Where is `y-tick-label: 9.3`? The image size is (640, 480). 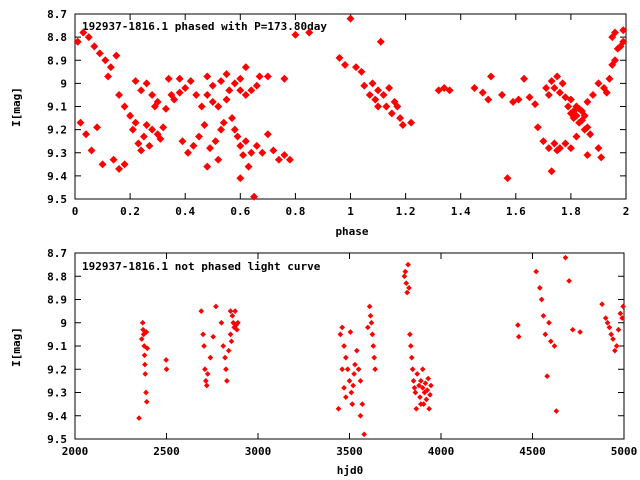
y-tick-label: 9.3 is located at coordinates (57, 393).